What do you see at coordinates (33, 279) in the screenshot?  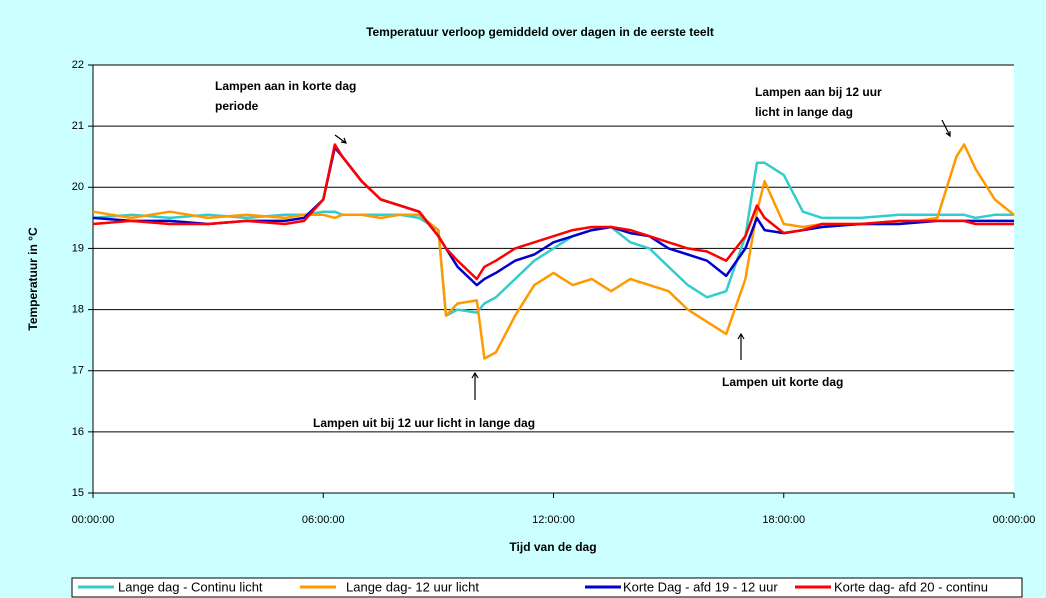 I see `y-axis-label: Temperatuur in °C` at bounding box center [33, 279].